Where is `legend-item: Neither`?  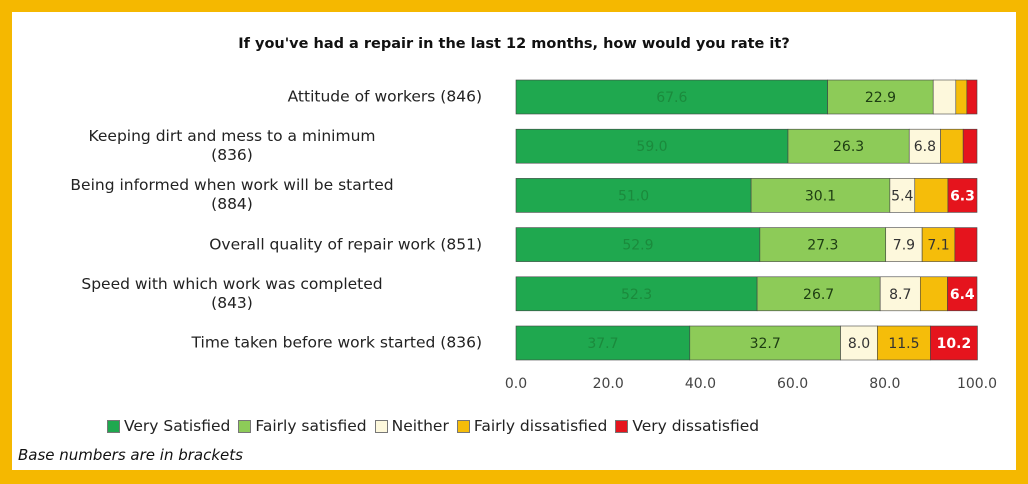
legend-item: Neither is located at coordinates (411, 426).